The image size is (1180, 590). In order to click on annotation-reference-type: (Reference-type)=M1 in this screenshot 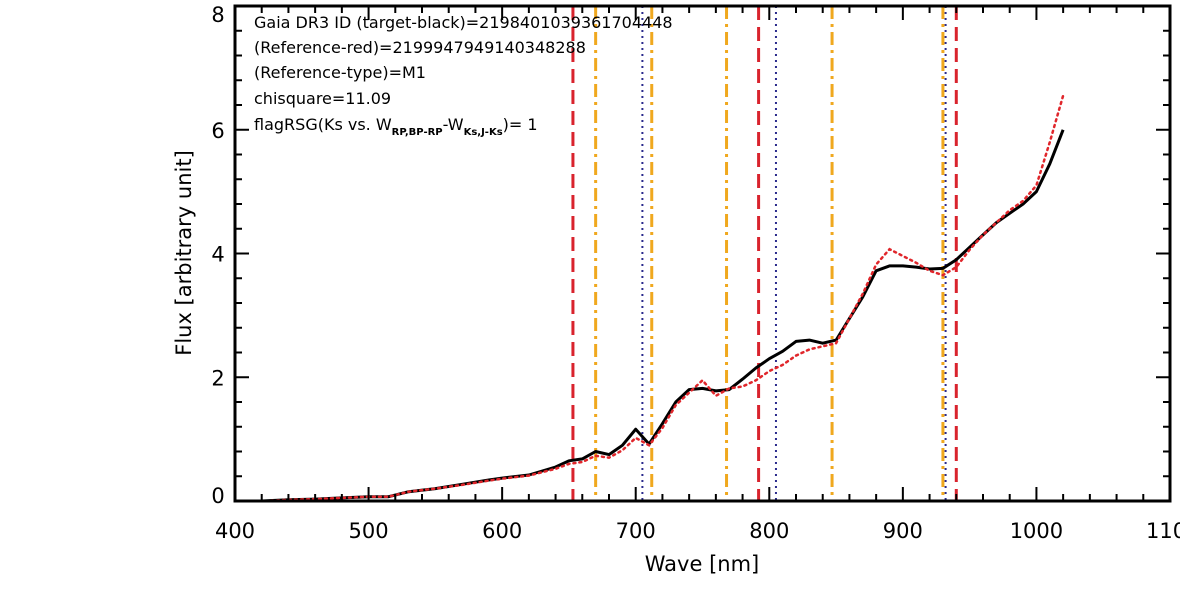, I will do `click(340, 72)`.